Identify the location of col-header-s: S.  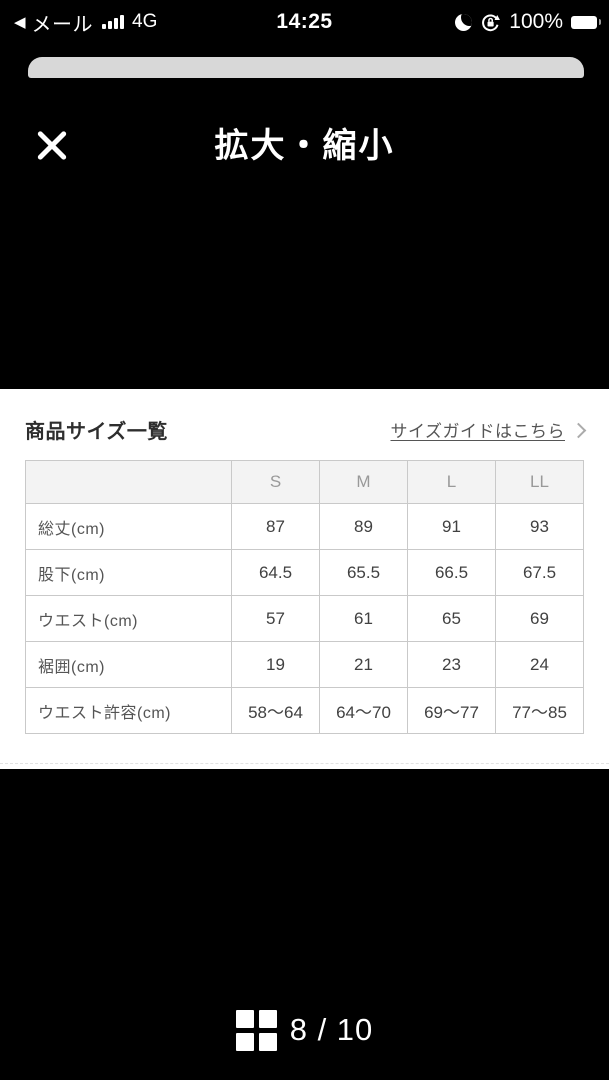
(275, 482).